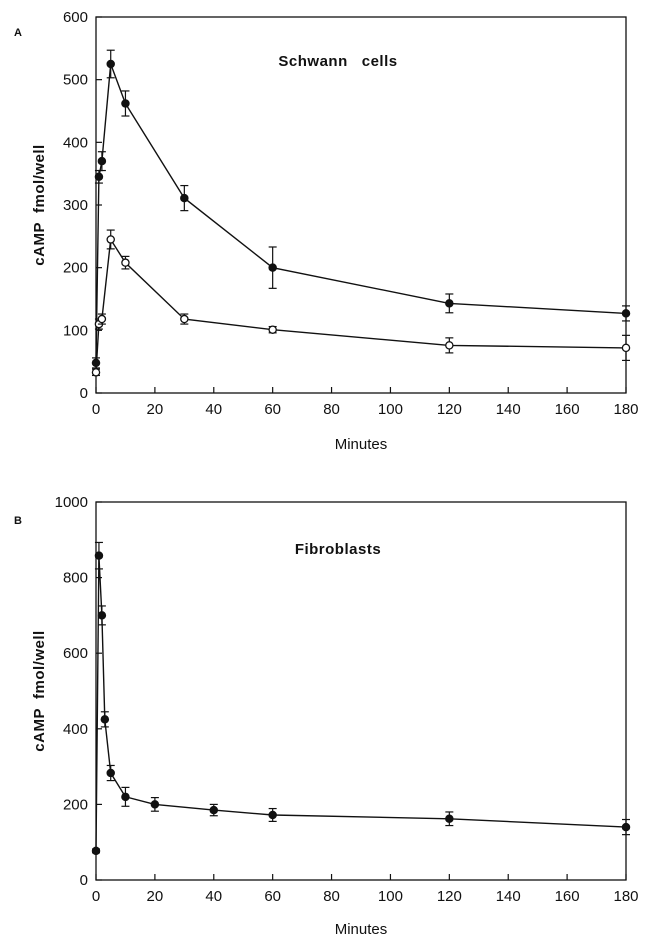 This screenshot has height=940, width=652. What do you see at coordinates (71, 502) in the screenshot?
I see `y-tick-label: 1000` at bounding box center [71, 502].